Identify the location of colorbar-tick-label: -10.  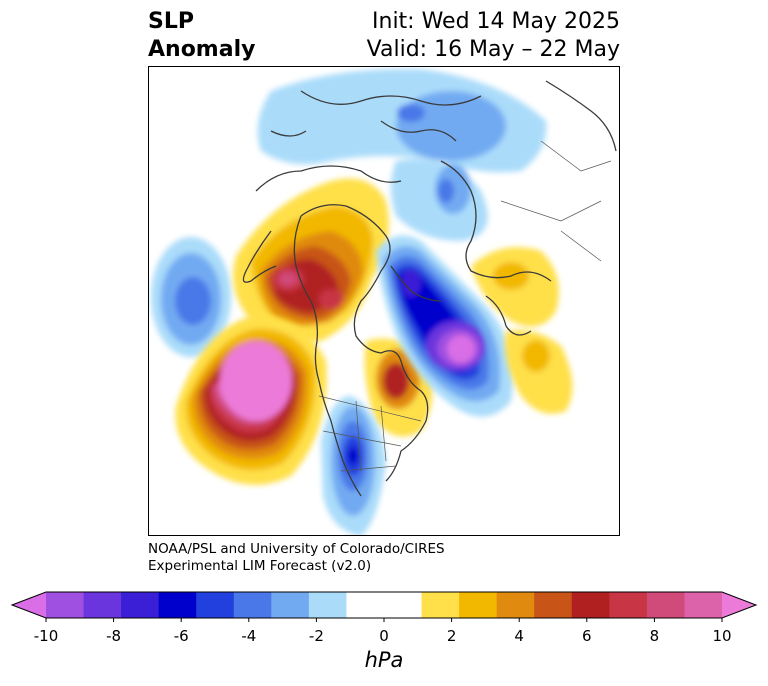
(46, 636).